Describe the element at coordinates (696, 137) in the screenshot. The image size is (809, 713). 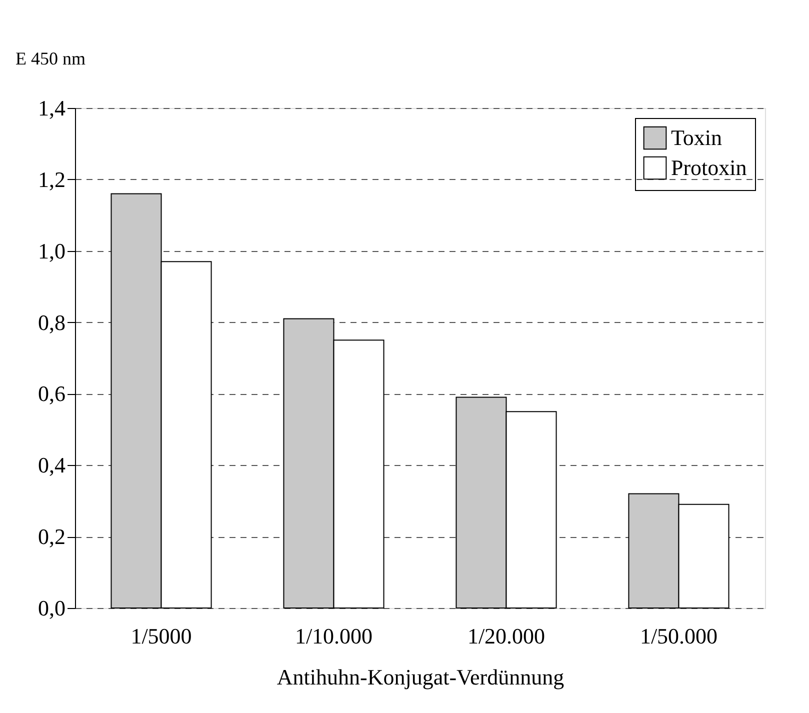
I see `legend-label: Toxin` at that location.